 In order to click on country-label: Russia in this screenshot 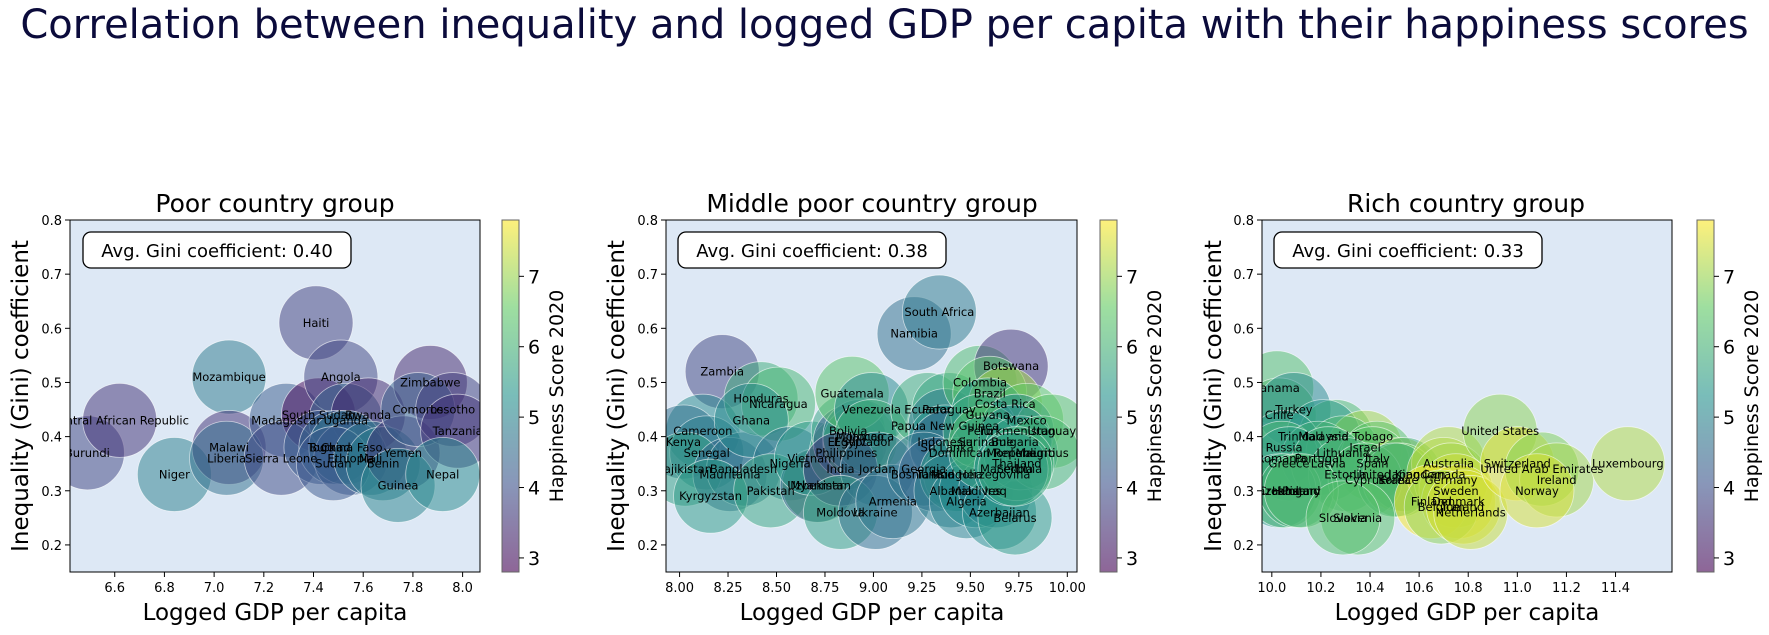, I will do `click(1284, 447)`.